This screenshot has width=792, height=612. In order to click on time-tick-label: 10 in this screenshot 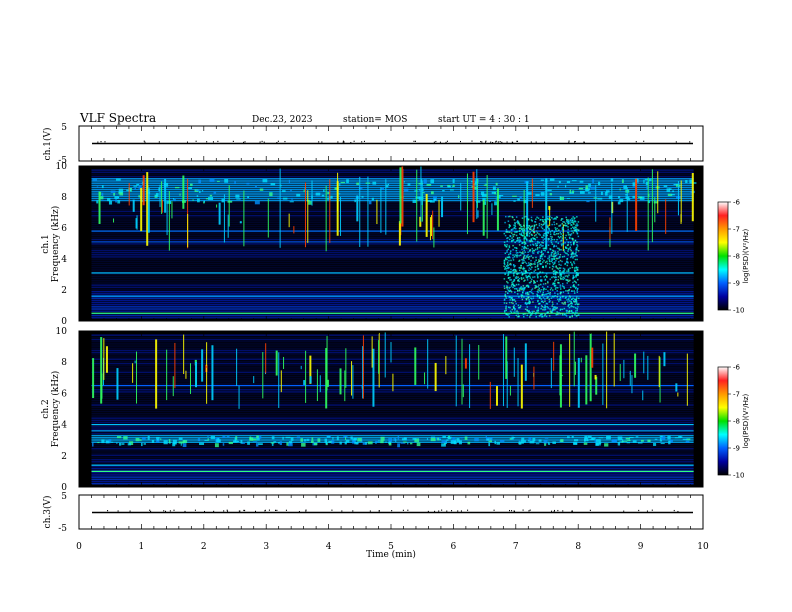, I will do `click(703, 547)`.